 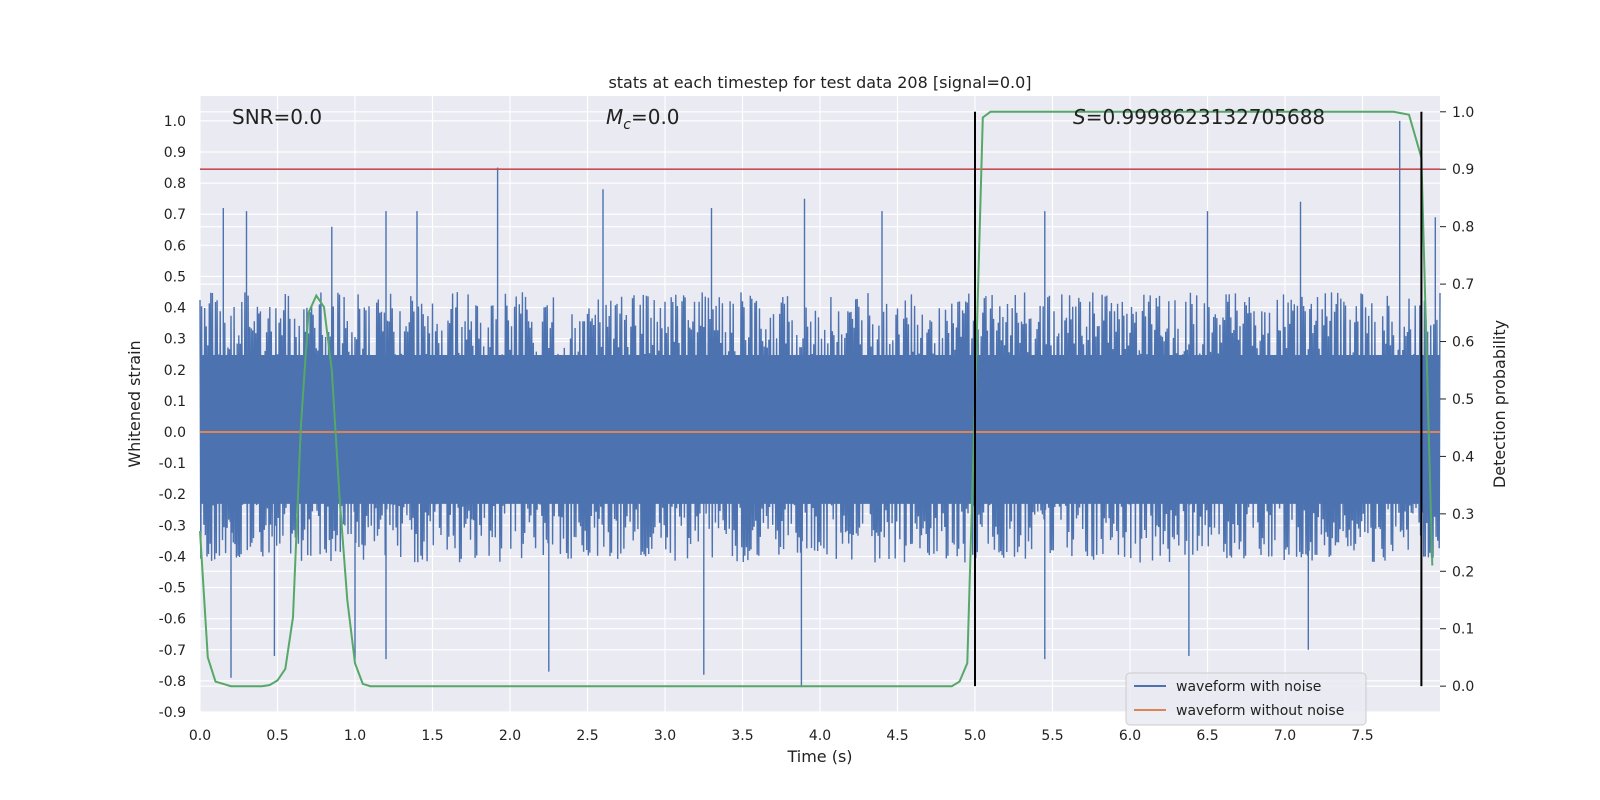 I want to click on y-tick-label: 0.8, so click(x=175, y=184).